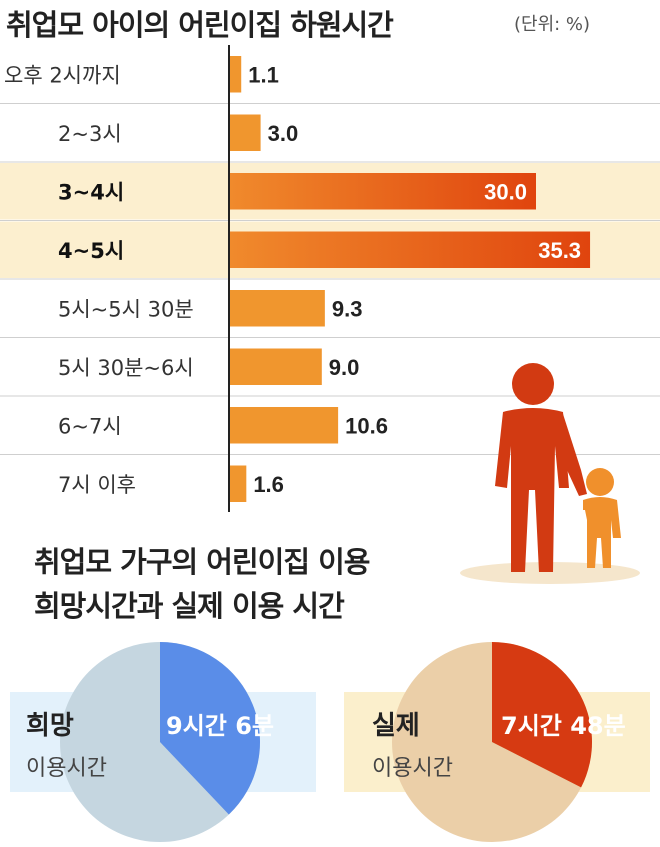 This screenshot has width=660, height=847. Describe the element at coordinates (50, 726) in the screenshot. I see `pie-hope-name: 희망` at that location.